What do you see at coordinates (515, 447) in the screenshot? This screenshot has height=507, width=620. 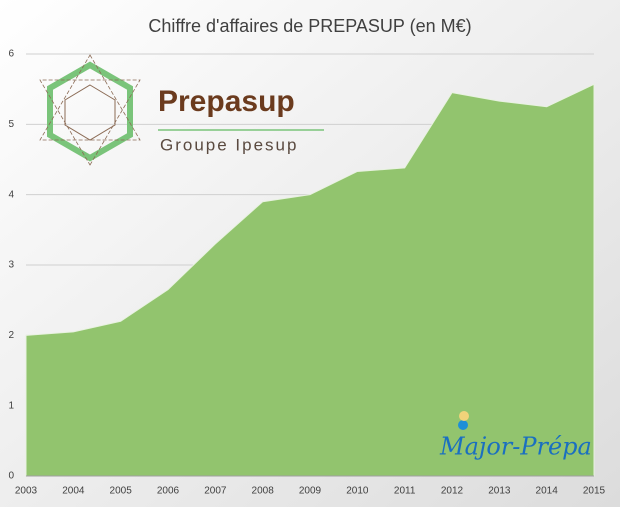 I see `logo-text: Major-Prépa` at bounding box center [515, 447].